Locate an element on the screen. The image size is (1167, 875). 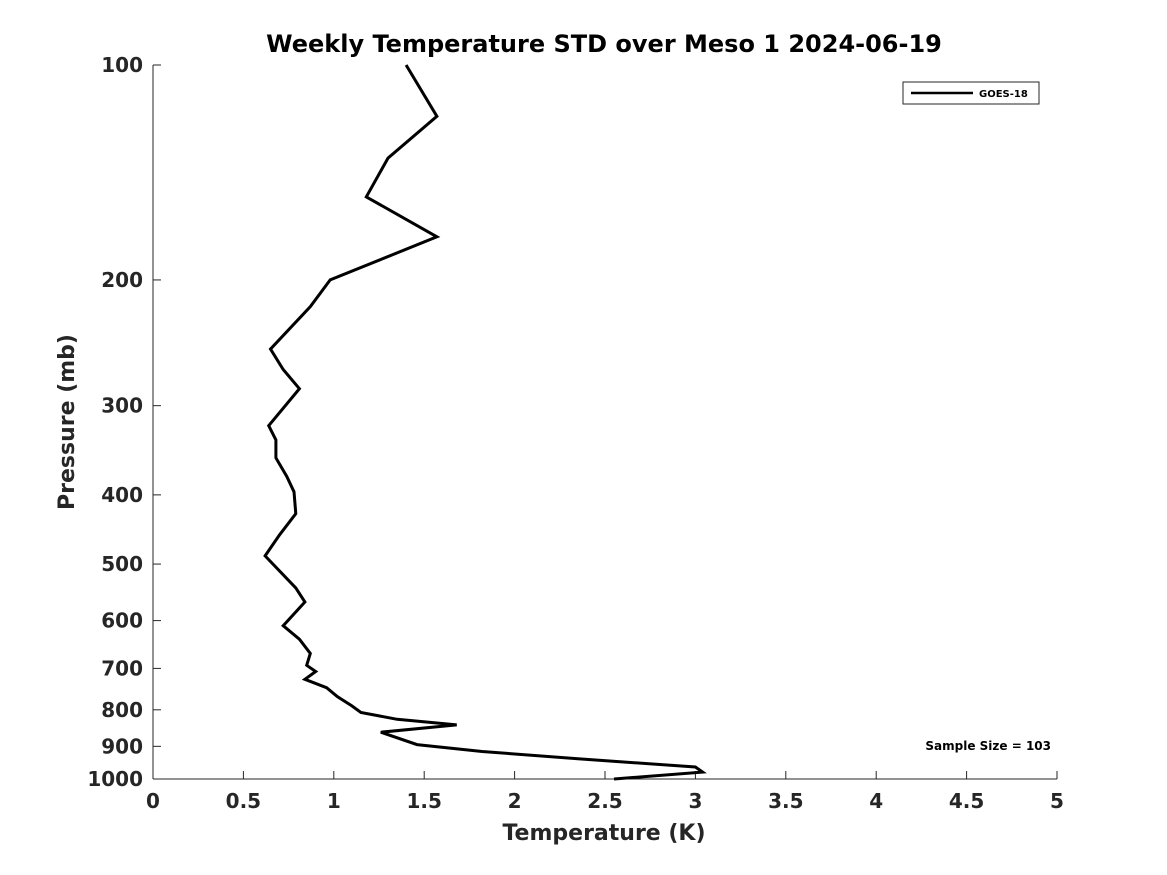
y-tick-label: 500 is located at coordinates (122, 564).